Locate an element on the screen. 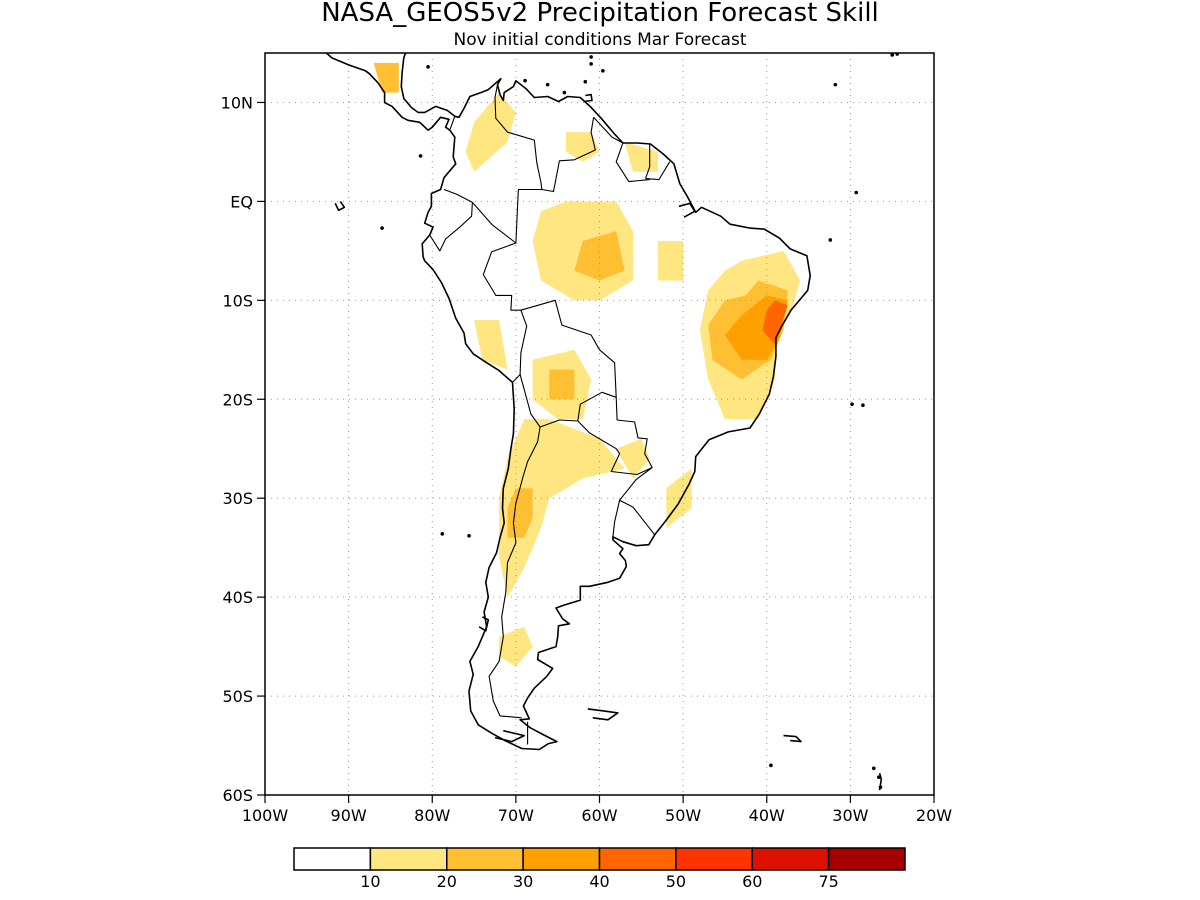 The height and width of the screenshot is (900, 1200). lat-tick-label: 30S is located at coordinates (237, 498).